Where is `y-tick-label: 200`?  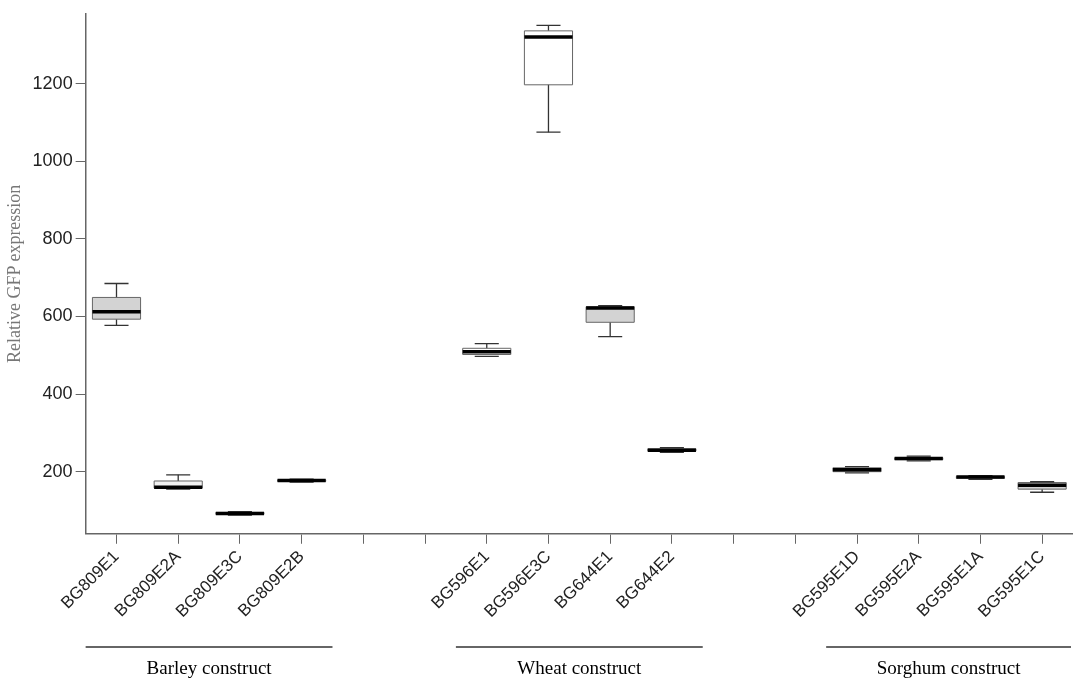
y-tick-label: 200 is located at coordinates (57, 470).